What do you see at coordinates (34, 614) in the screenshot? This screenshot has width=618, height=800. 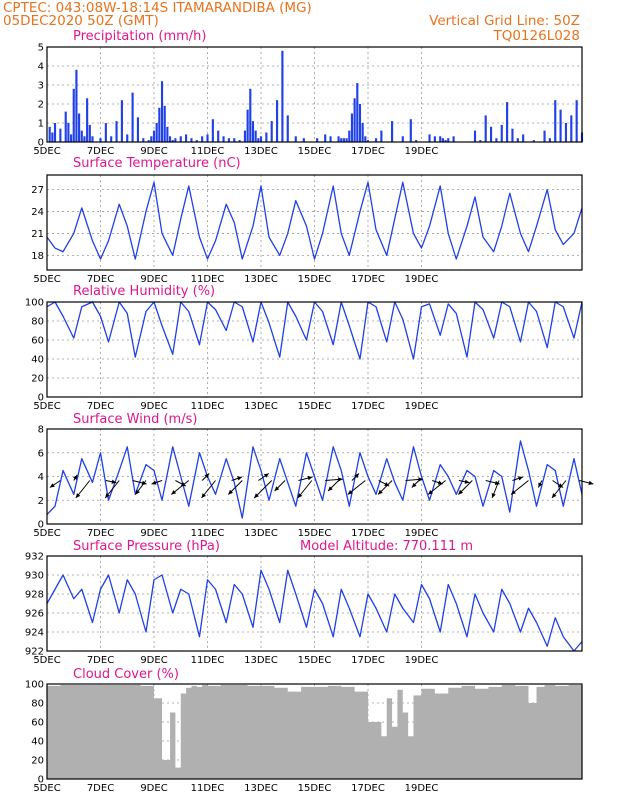 I see `y-tick-label: 926` at bounding box center [34, 614].